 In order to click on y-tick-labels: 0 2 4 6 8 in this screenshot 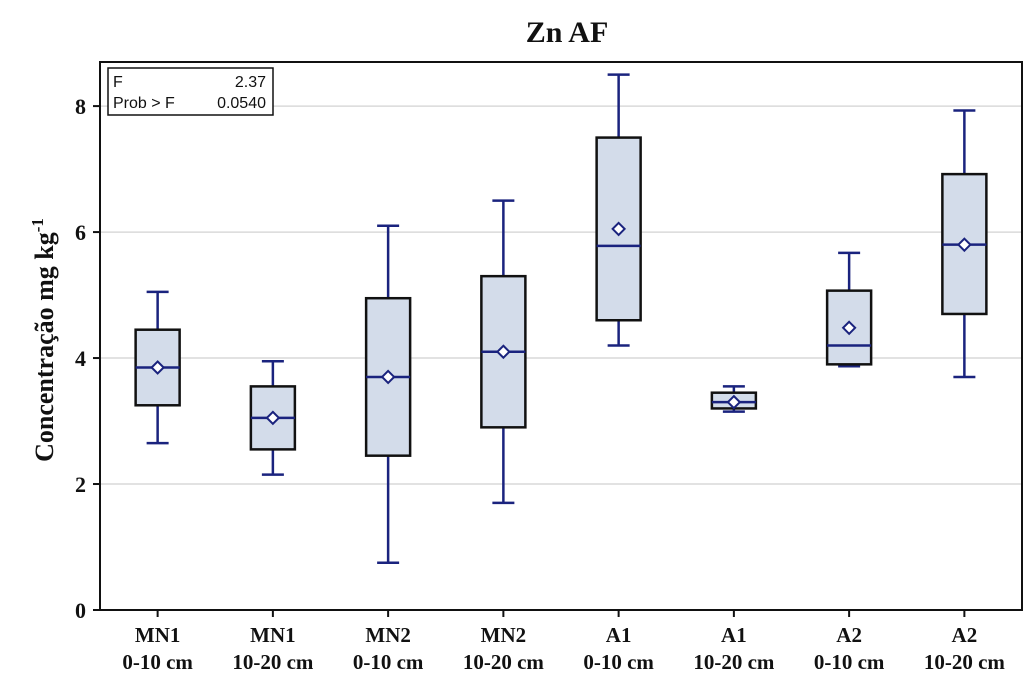, I will do `click(87, 358)`.